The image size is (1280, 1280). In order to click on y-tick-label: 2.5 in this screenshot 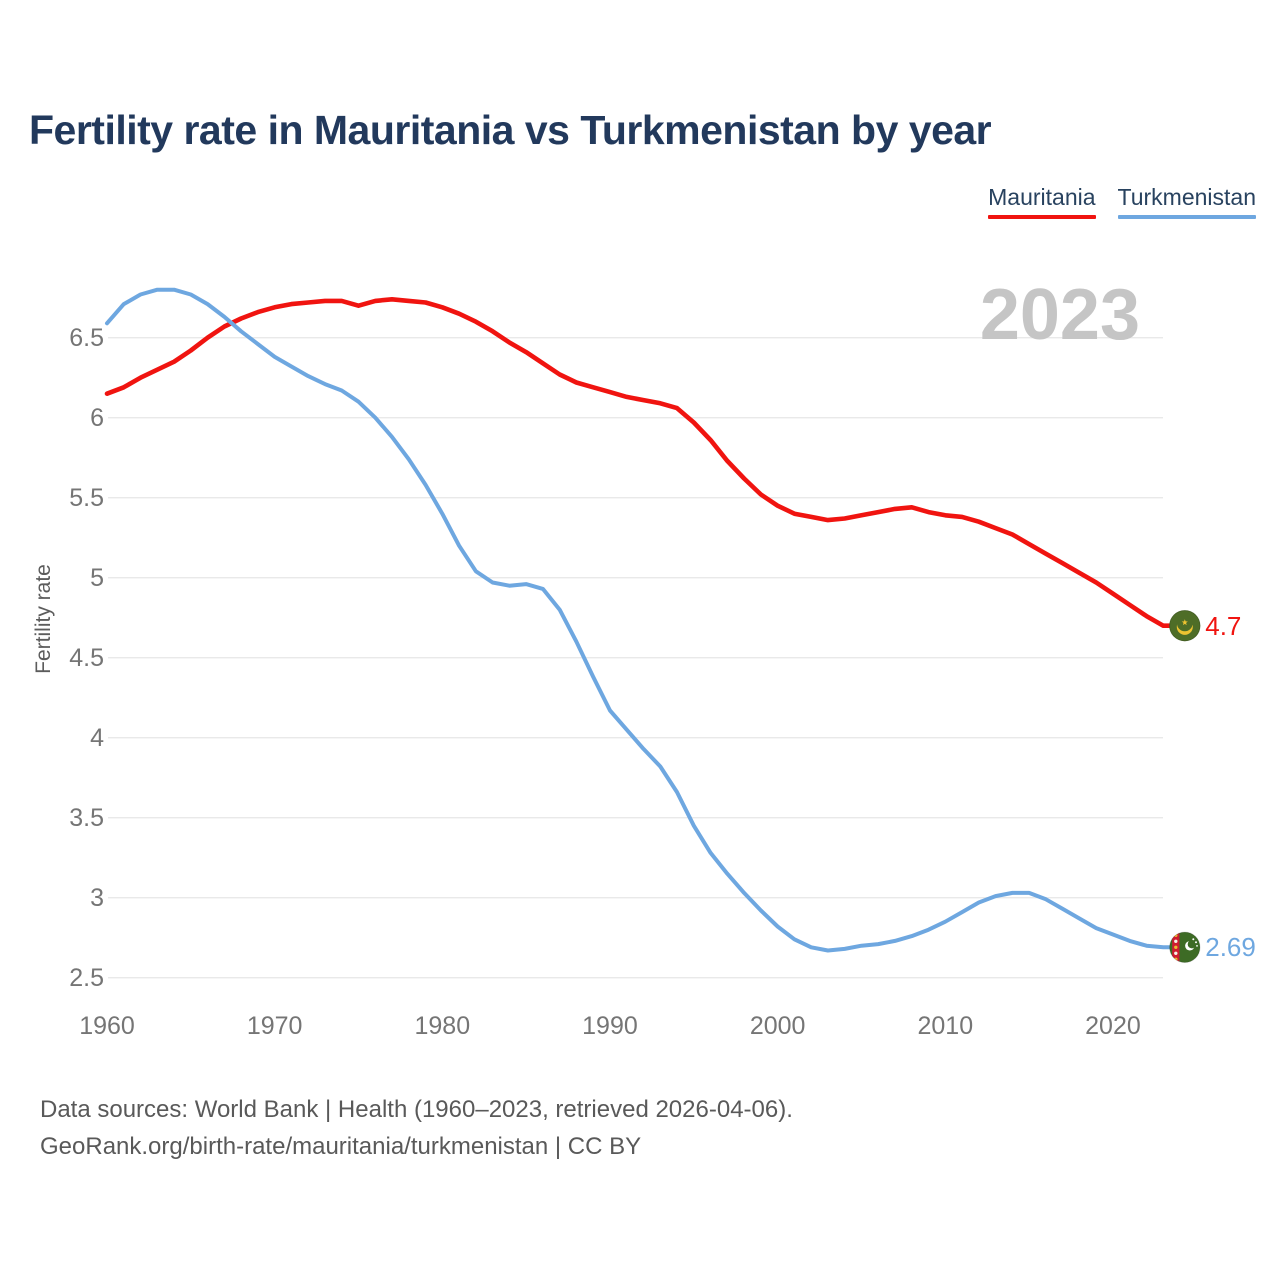, I will do `click(86, 977)`.